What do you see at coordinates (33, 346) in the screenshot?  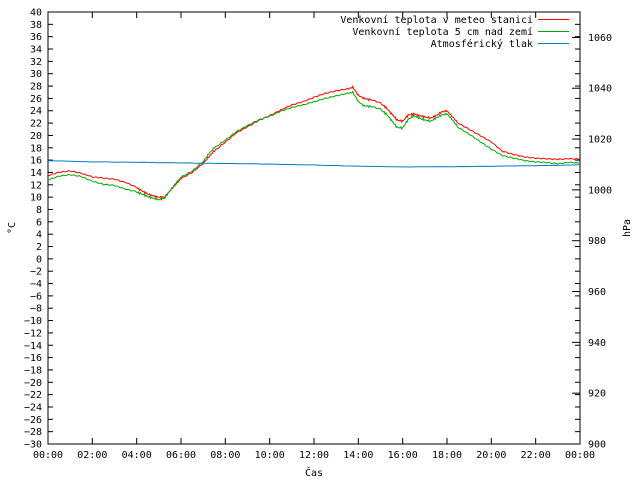 I see `y-tick-label: −14` at bounding box center [33, 346].